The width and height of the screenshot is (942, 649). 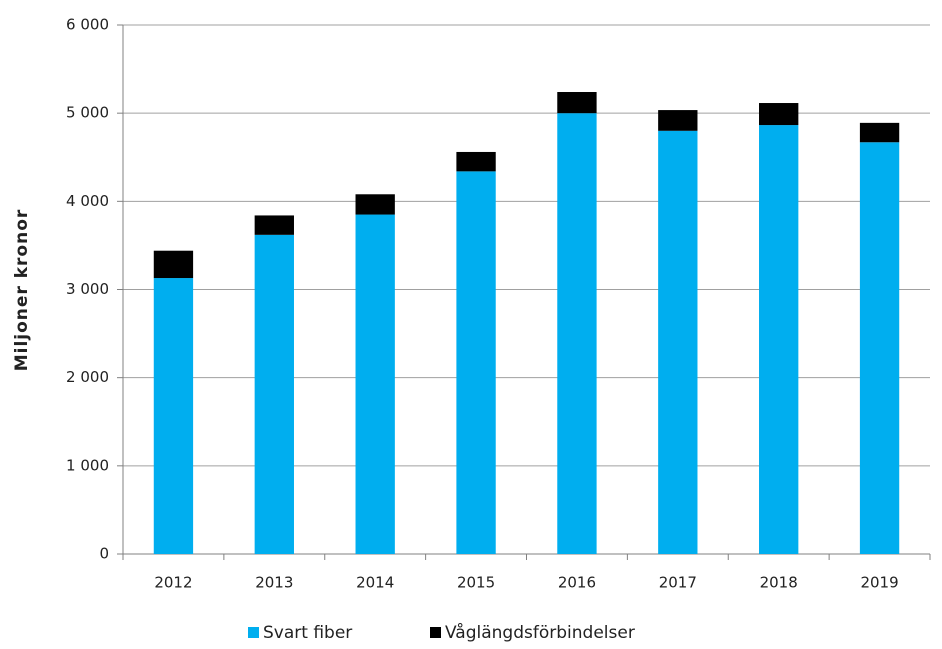 What do you see at coordinates (879, 583) in the screenshot?
I see `x-tick-label: 2019` at bounding box center [879, 583].